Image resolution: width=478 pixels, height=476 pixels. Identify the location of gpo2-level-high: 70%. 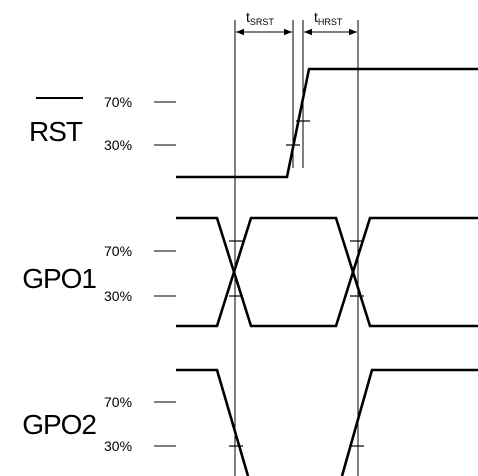
(118, 402).